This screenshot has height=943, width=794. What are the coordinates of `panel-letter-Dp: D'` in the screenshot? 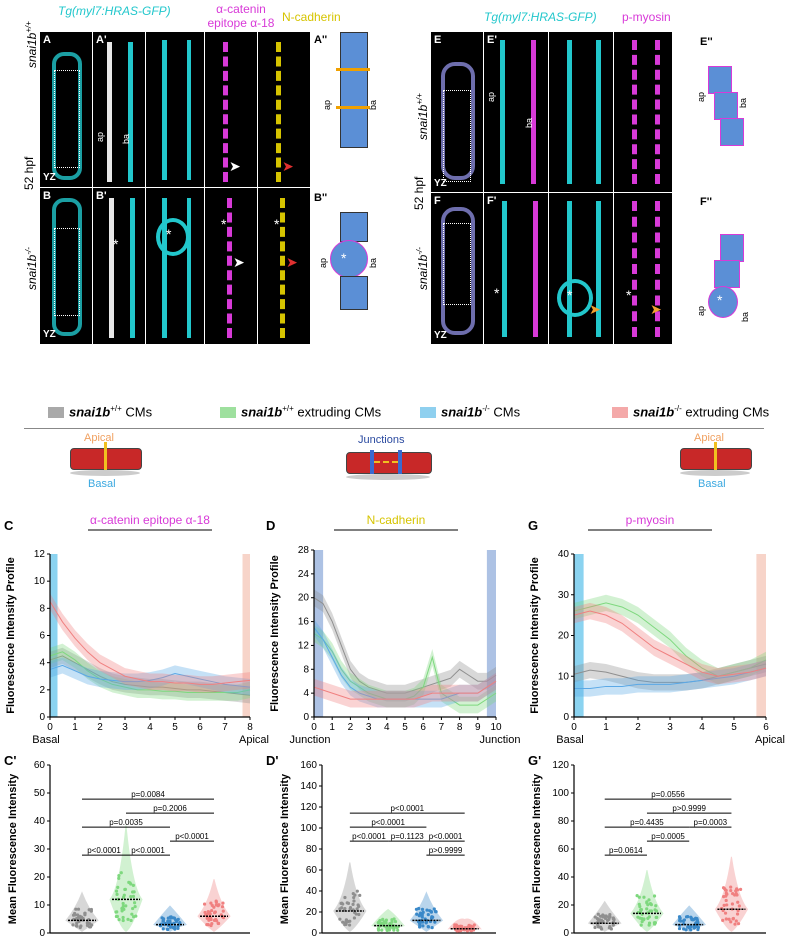 It's located at (272, 760).